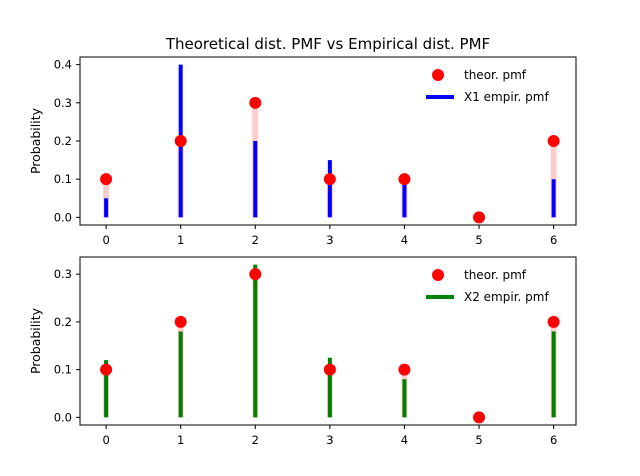 This screenshot has height=476, width=640. Describe the element at coordinates (506, 97) in the screenshot. I see `legend-empirical-label: X1 empir. pmf` at that location.